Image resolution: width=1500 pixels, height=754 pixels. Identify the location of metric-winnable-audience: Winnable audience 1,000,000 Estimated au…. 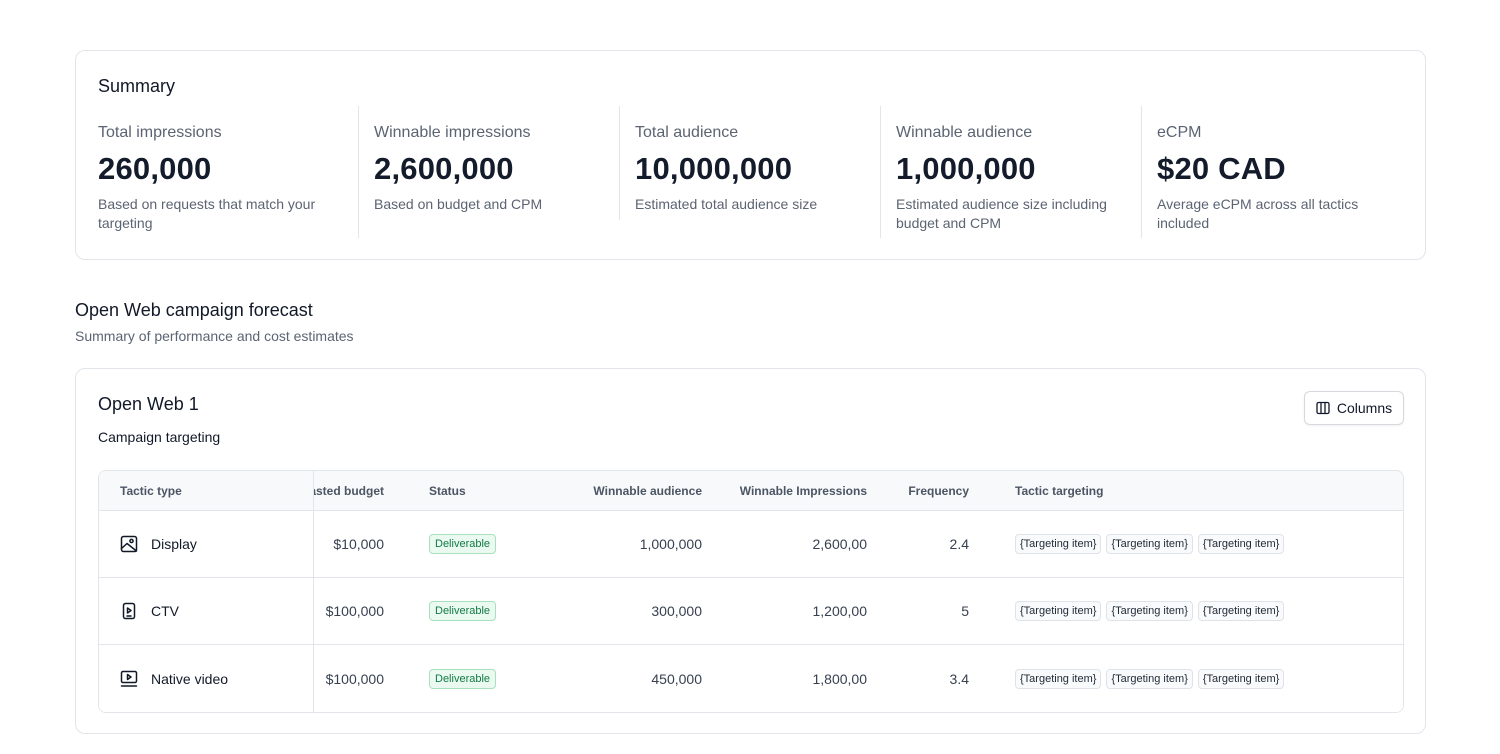
(1010, 172).